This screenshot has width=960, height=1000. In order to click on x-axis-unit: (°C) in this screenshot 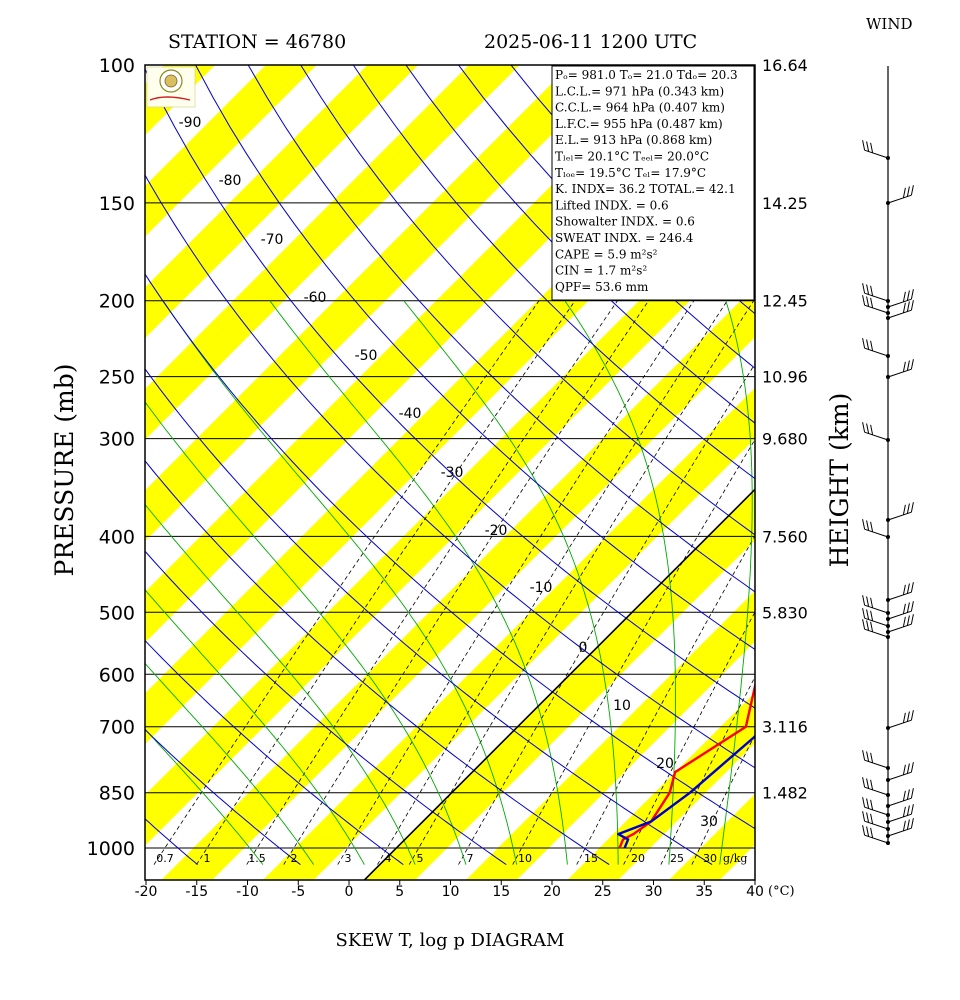, I will do `click(781, 891)`.